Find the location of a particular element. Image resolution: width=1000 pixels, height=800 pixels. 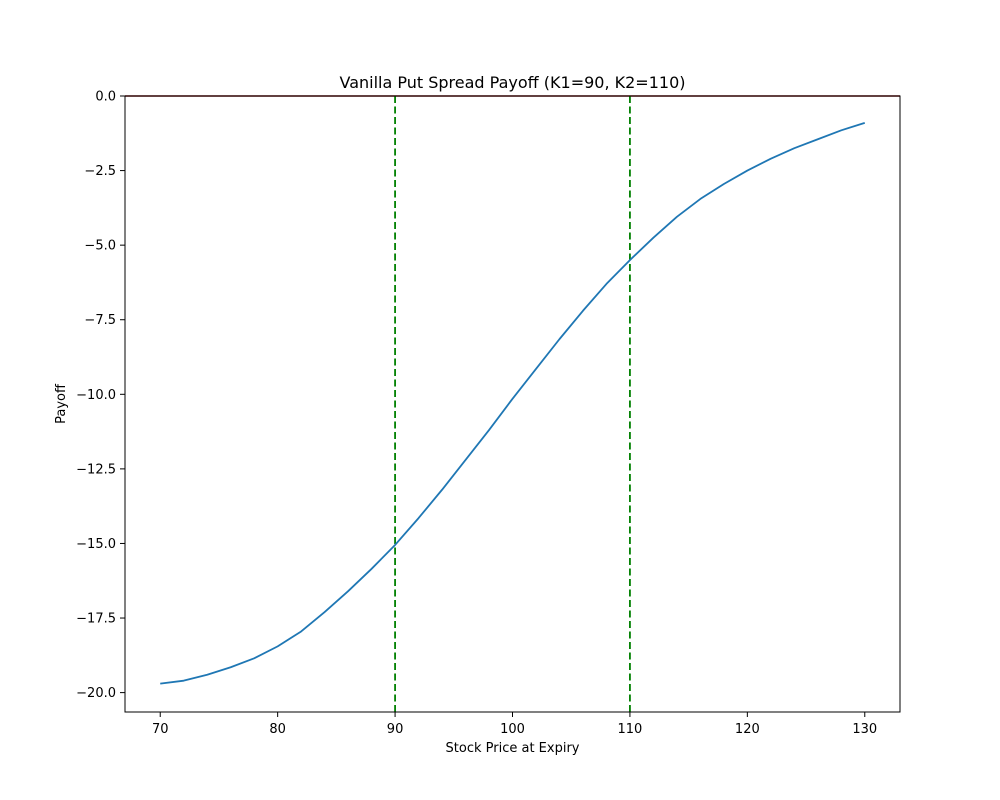

y-tick-label: 0.0 is located at coordinates (105, 97).